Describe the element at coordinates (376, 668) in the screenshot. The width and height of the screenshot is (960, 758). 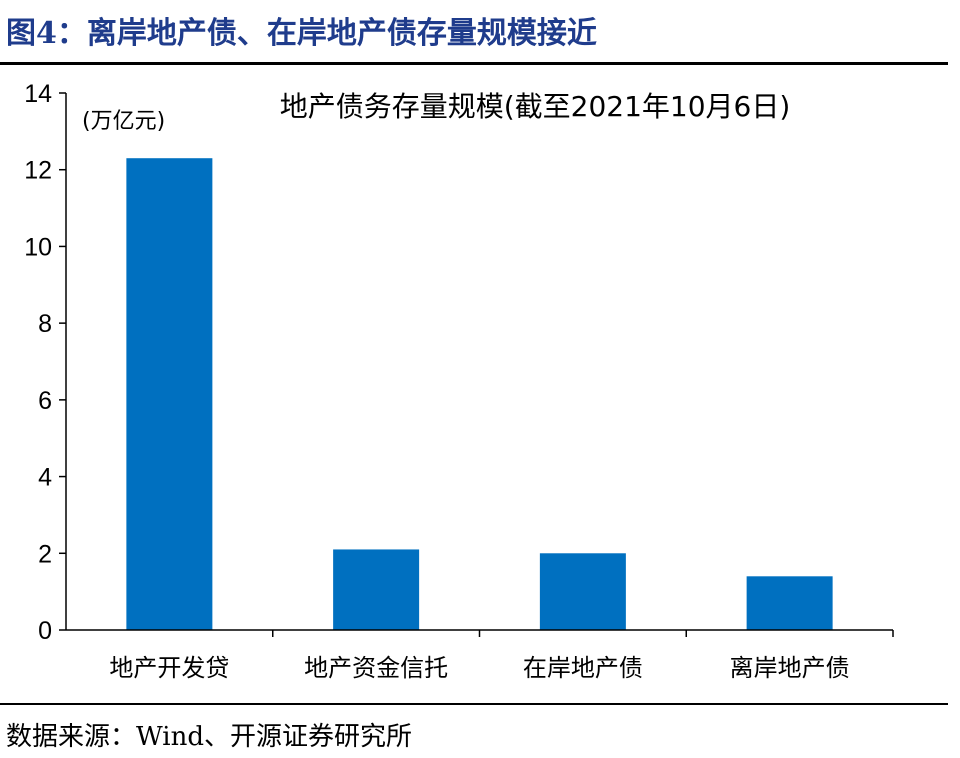
I see `x-category-label: 地产资金信托` at that location.